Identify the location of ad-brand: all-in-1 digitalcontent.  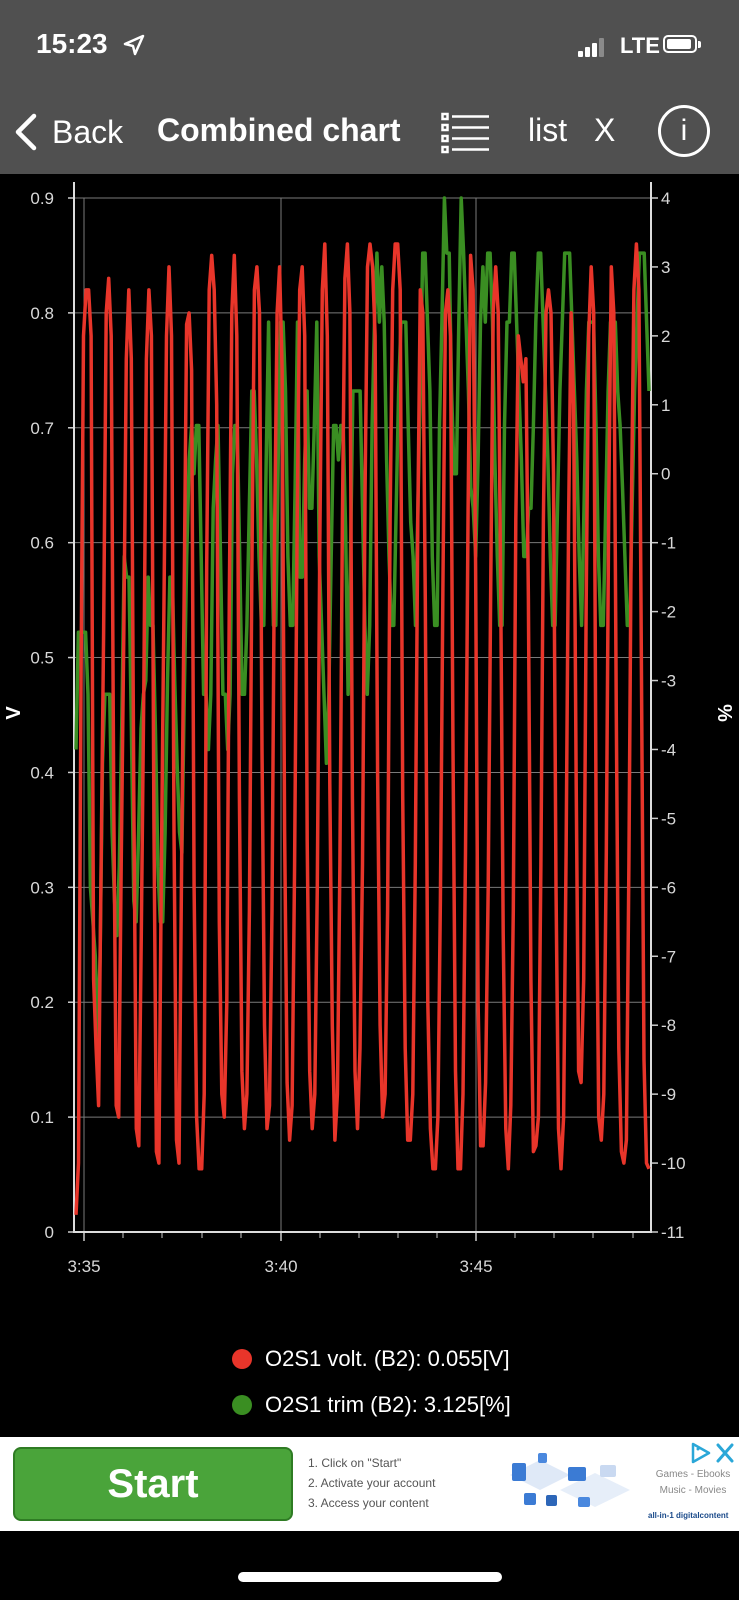
(688, 1515).